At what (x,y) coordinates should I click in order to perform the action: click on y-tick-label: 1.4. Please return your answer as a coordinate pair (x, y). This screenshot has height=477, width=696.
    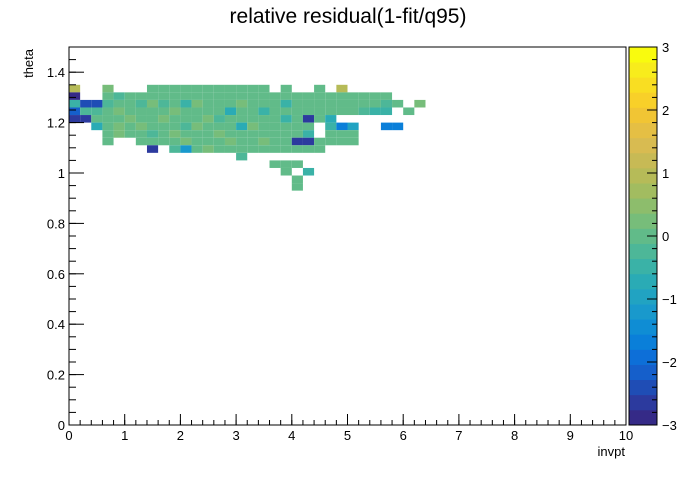
    Looking at the image, I should click on (56, 72).